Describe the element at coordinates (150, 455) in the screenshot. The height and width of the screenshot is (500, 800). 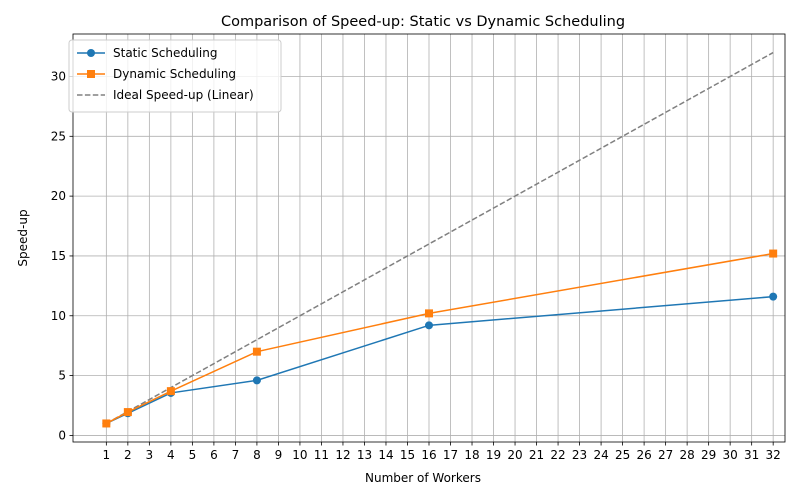
I see `x-tick-label: 3` at that location.